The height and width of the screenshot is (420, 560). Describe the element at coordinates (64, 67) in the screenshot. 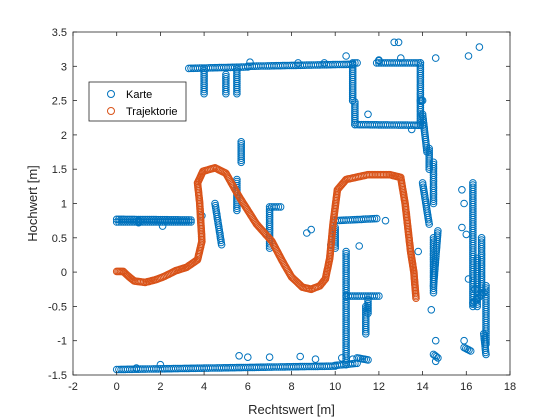

I see `y-tick-label: 3` at that location.